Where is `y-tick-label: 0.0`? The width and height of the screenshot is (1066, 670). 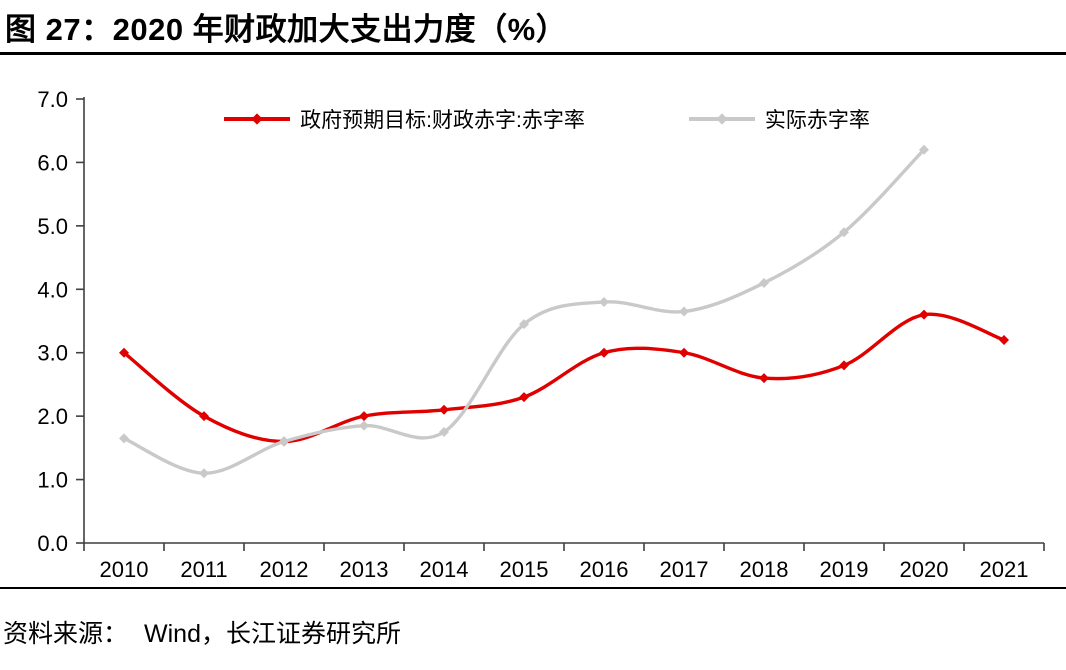
y-tick-label: 0.0 is located at coordinates (52, 543).